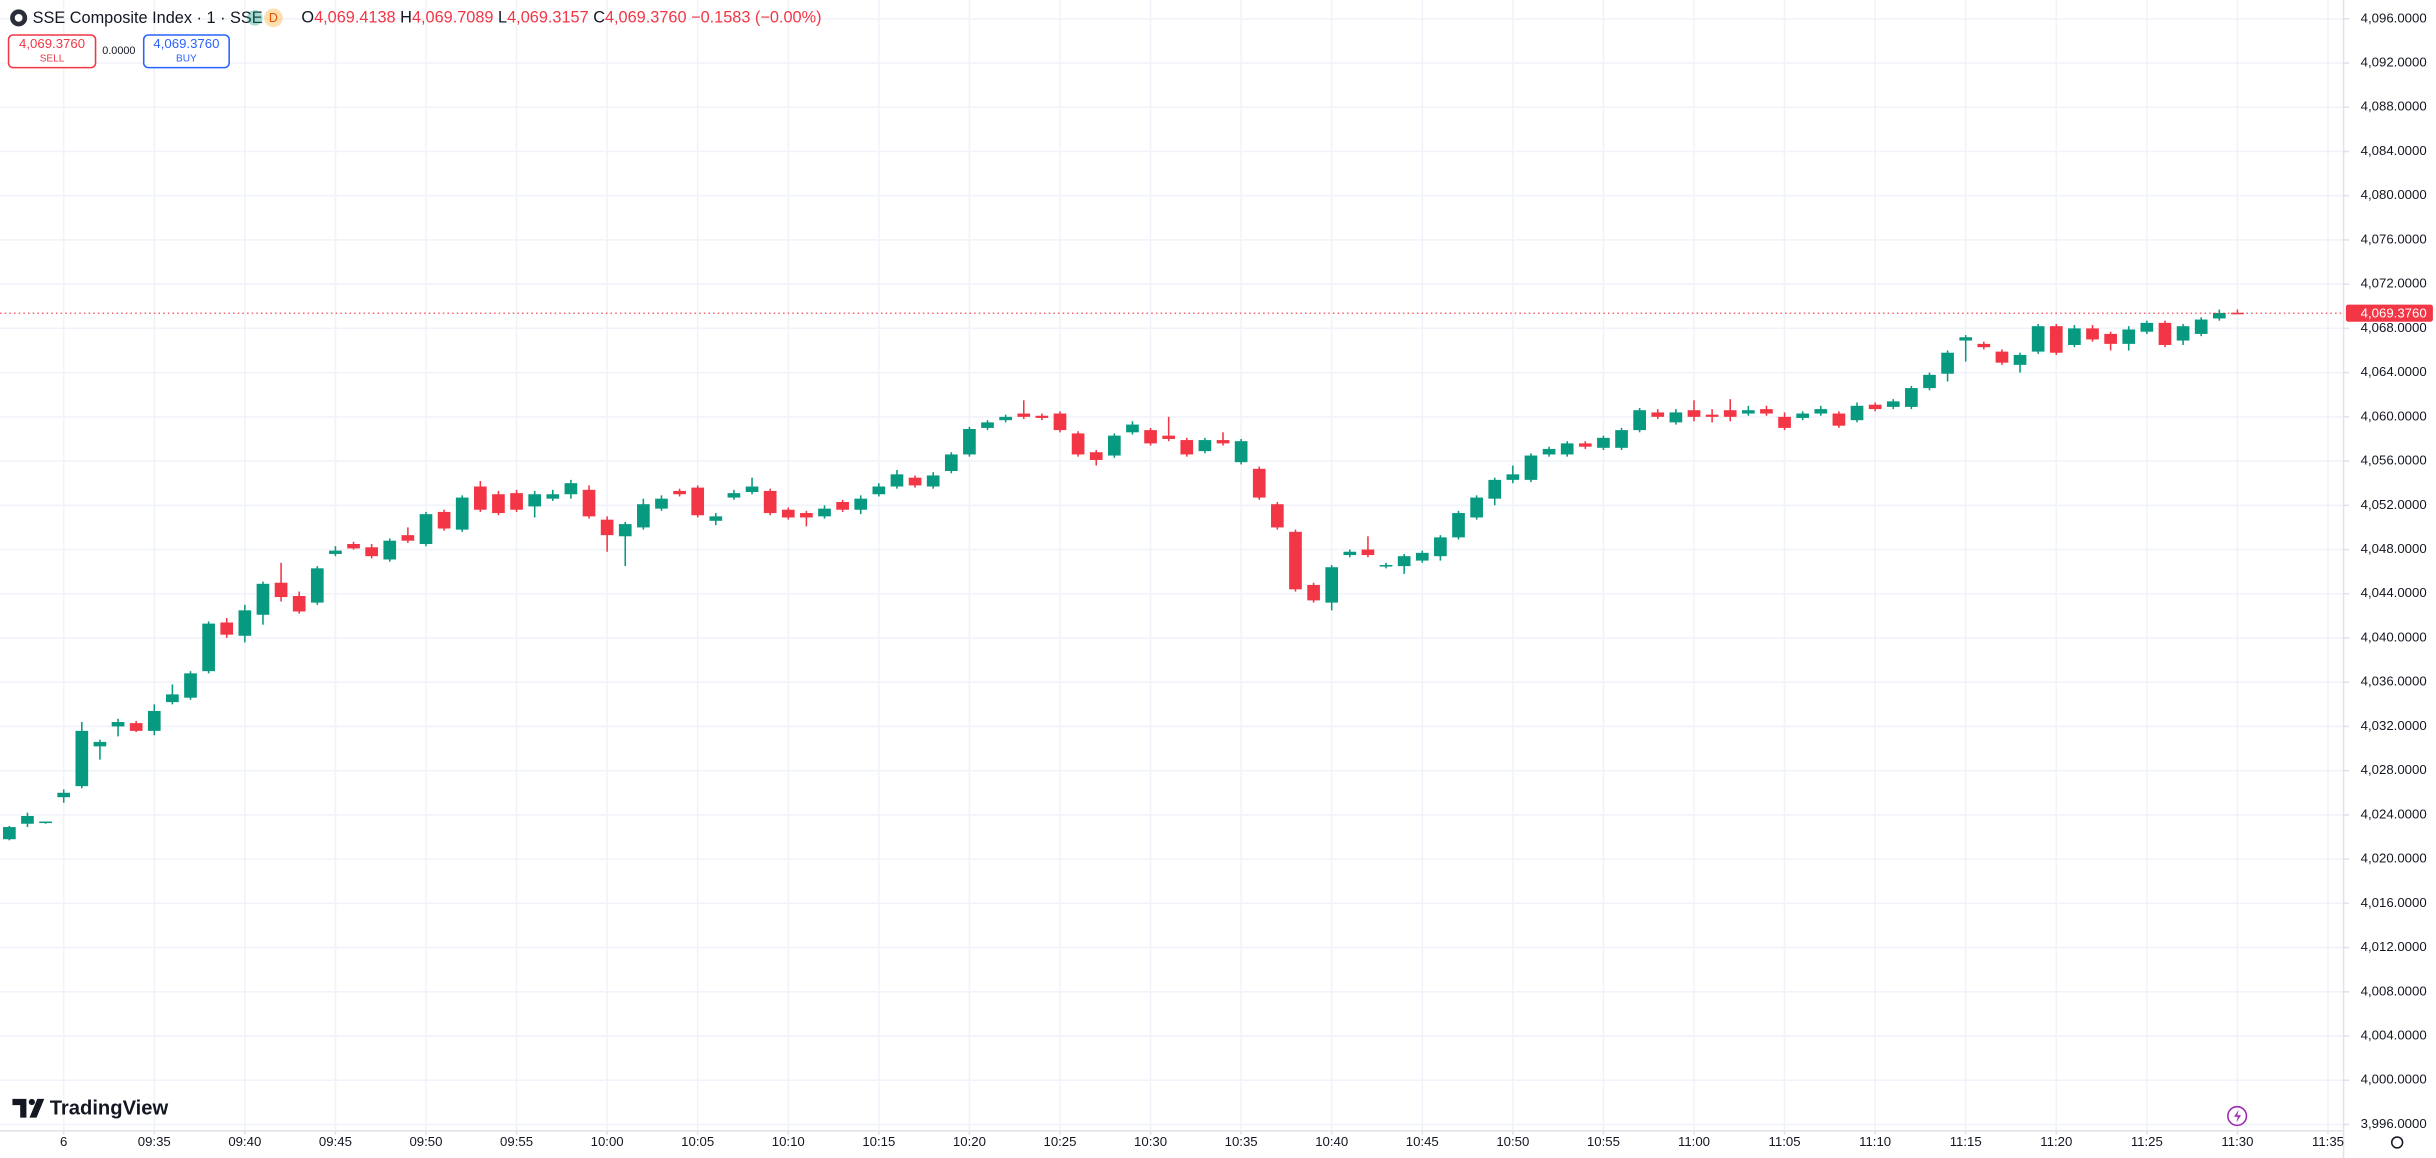 This screenshot has height=1158, width=2436. What do you see at coordinates (186, 43) in the screenshot?
I see `buy-price: 4,069.3760` at bounding box center [186, 43].